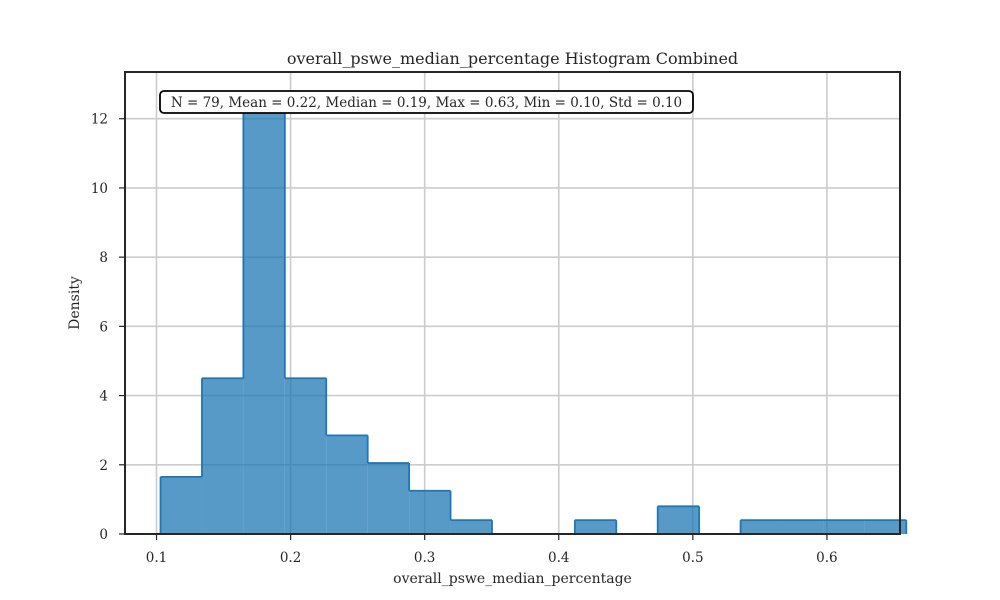  Describe the element at coordinates (290, 558) in the screenshot. I see `x-tick-label: 0.2` at that location.